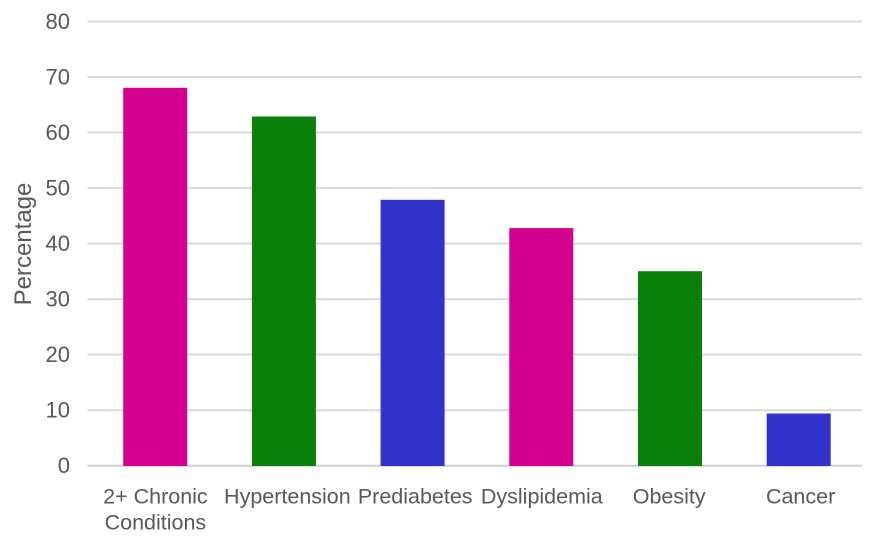  What do you see at coordinates (64, 465) in the screenshot?
I see `svg-text: 0` at bounding box center [64, 465].